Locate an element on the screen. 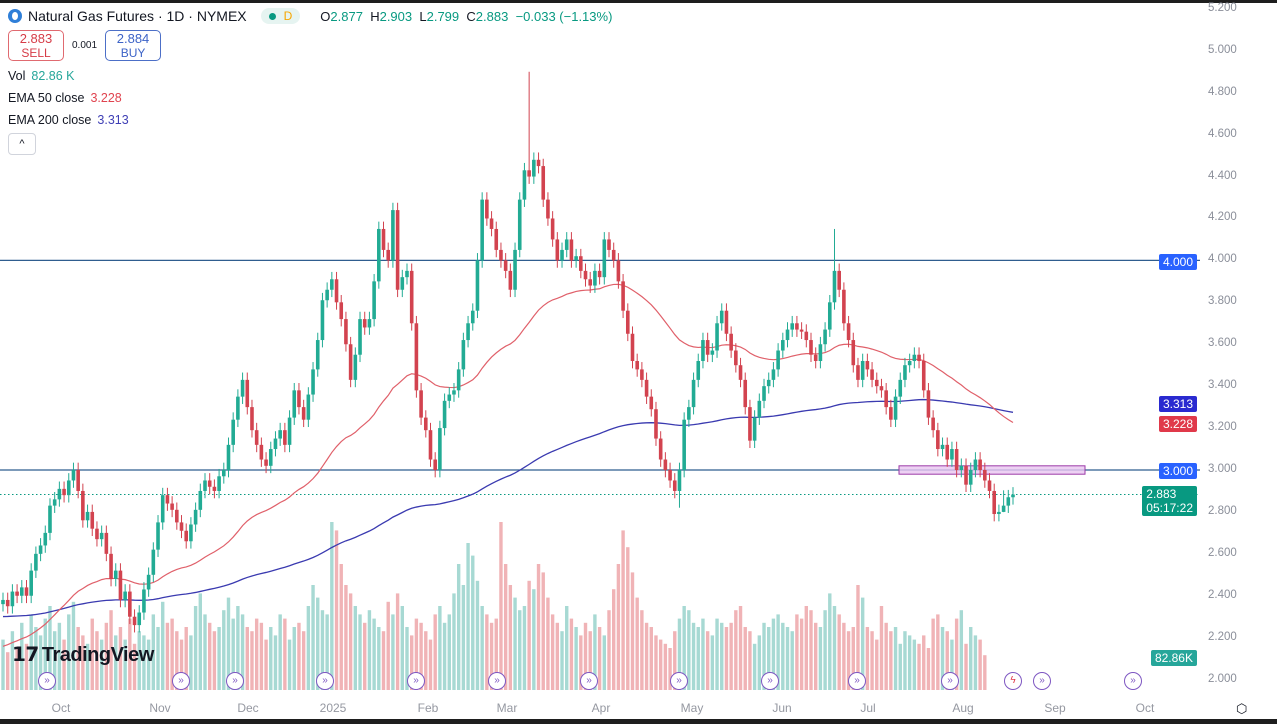 The image size is (1277, 724). news-event-icon: ϟ is located at coordinates (1013, 681).